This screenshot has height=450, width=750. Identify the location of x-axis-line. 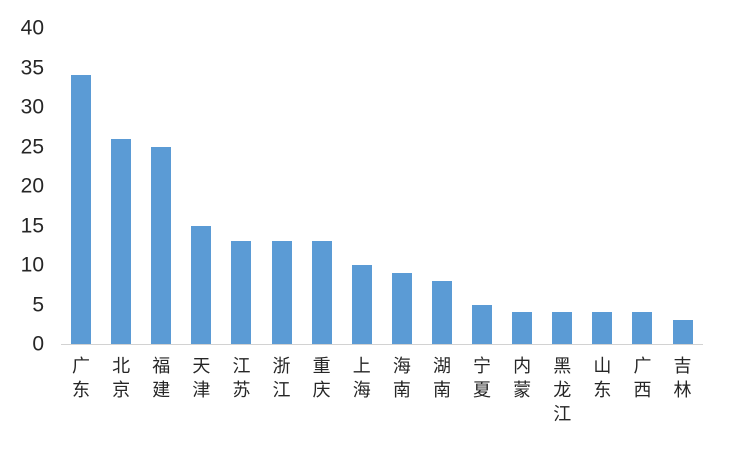
(382, 344).